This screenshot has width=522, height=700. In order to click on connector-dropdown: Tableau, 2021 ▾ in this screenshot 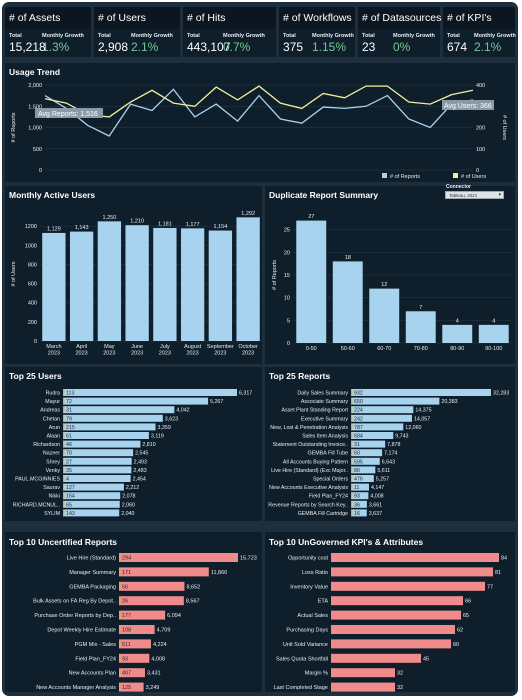, I will do `click(474, 195)`.